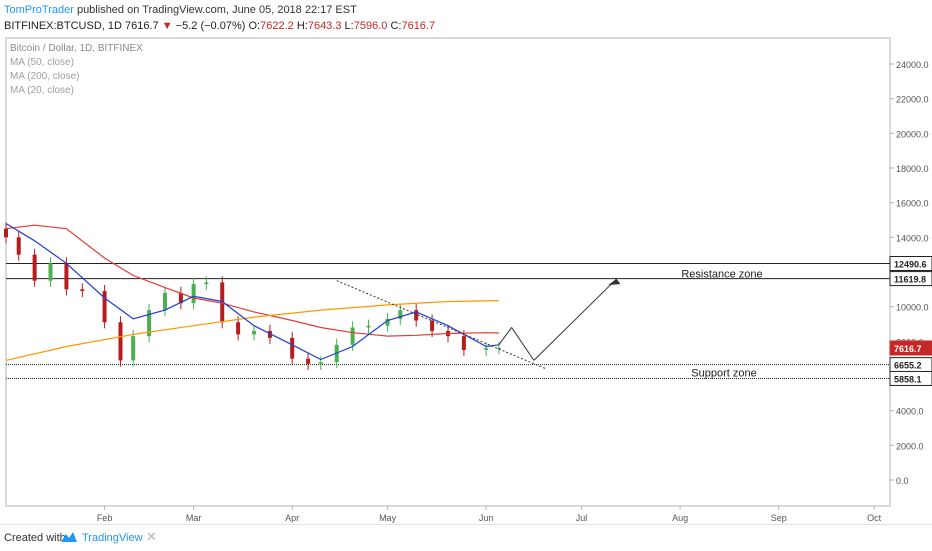 Image resolution: width=932 pixels, height=551 pixels. Describe the element at coordinates (582, 518) in the screenshot. I see `x-tick-label: Jul` at that location.